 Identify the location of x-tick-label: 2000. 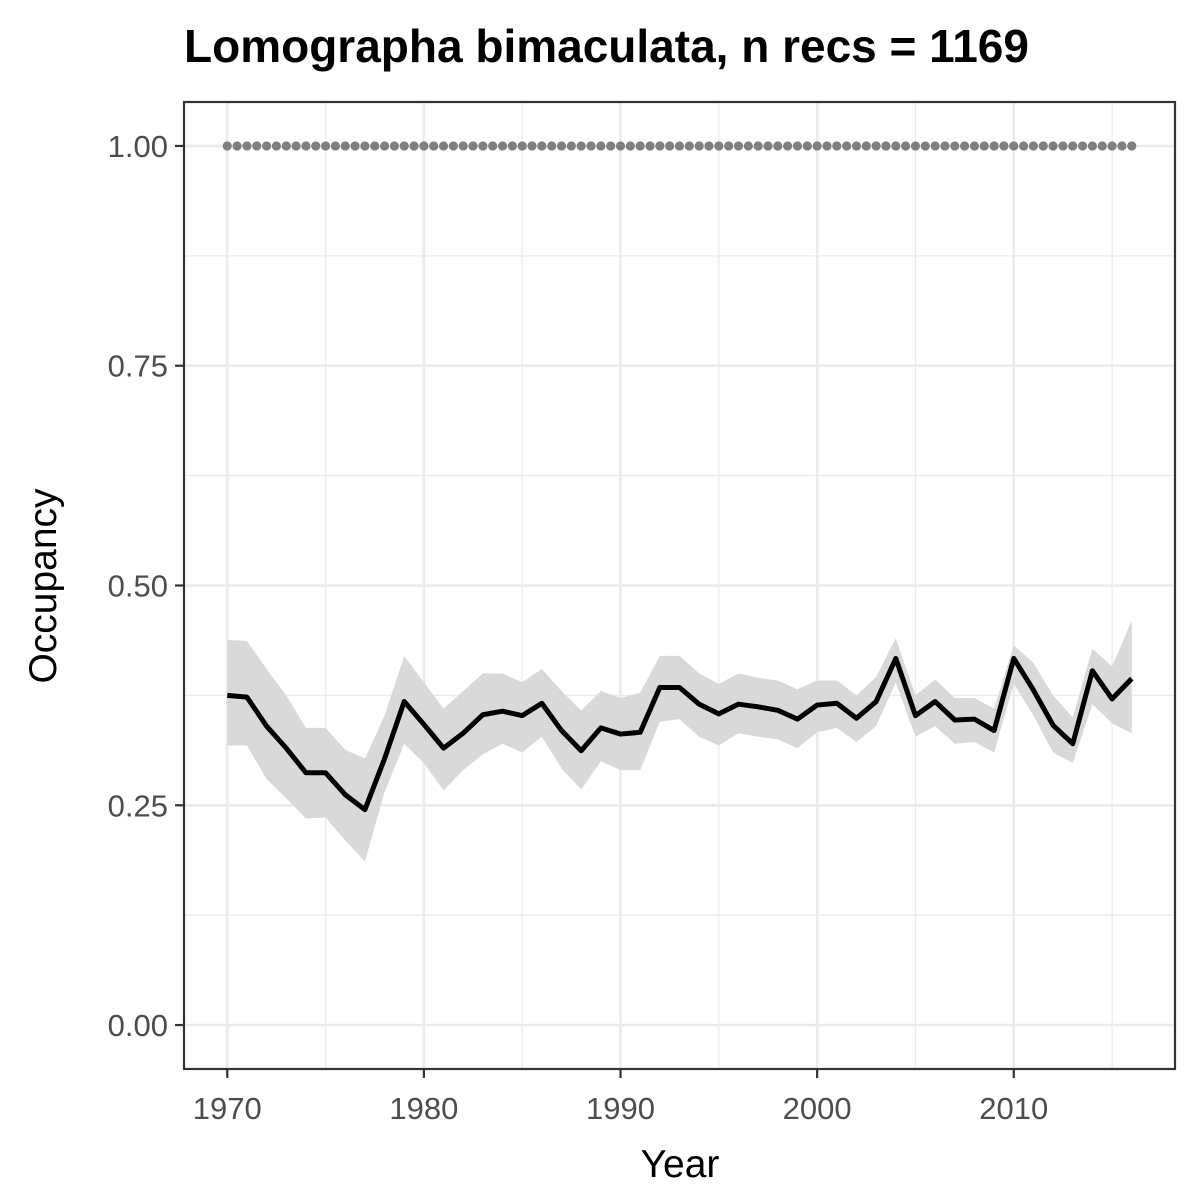
(817, 1108).